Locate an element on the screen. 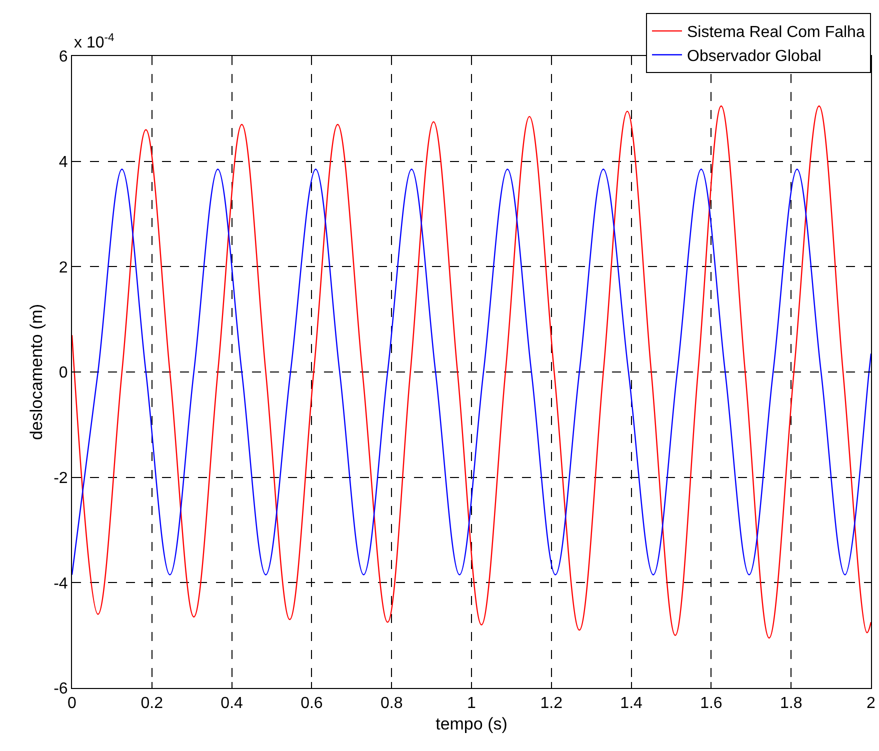 The image size is (879, 751). x-tick-label: 1.4 is located at coordinates (631, 703).